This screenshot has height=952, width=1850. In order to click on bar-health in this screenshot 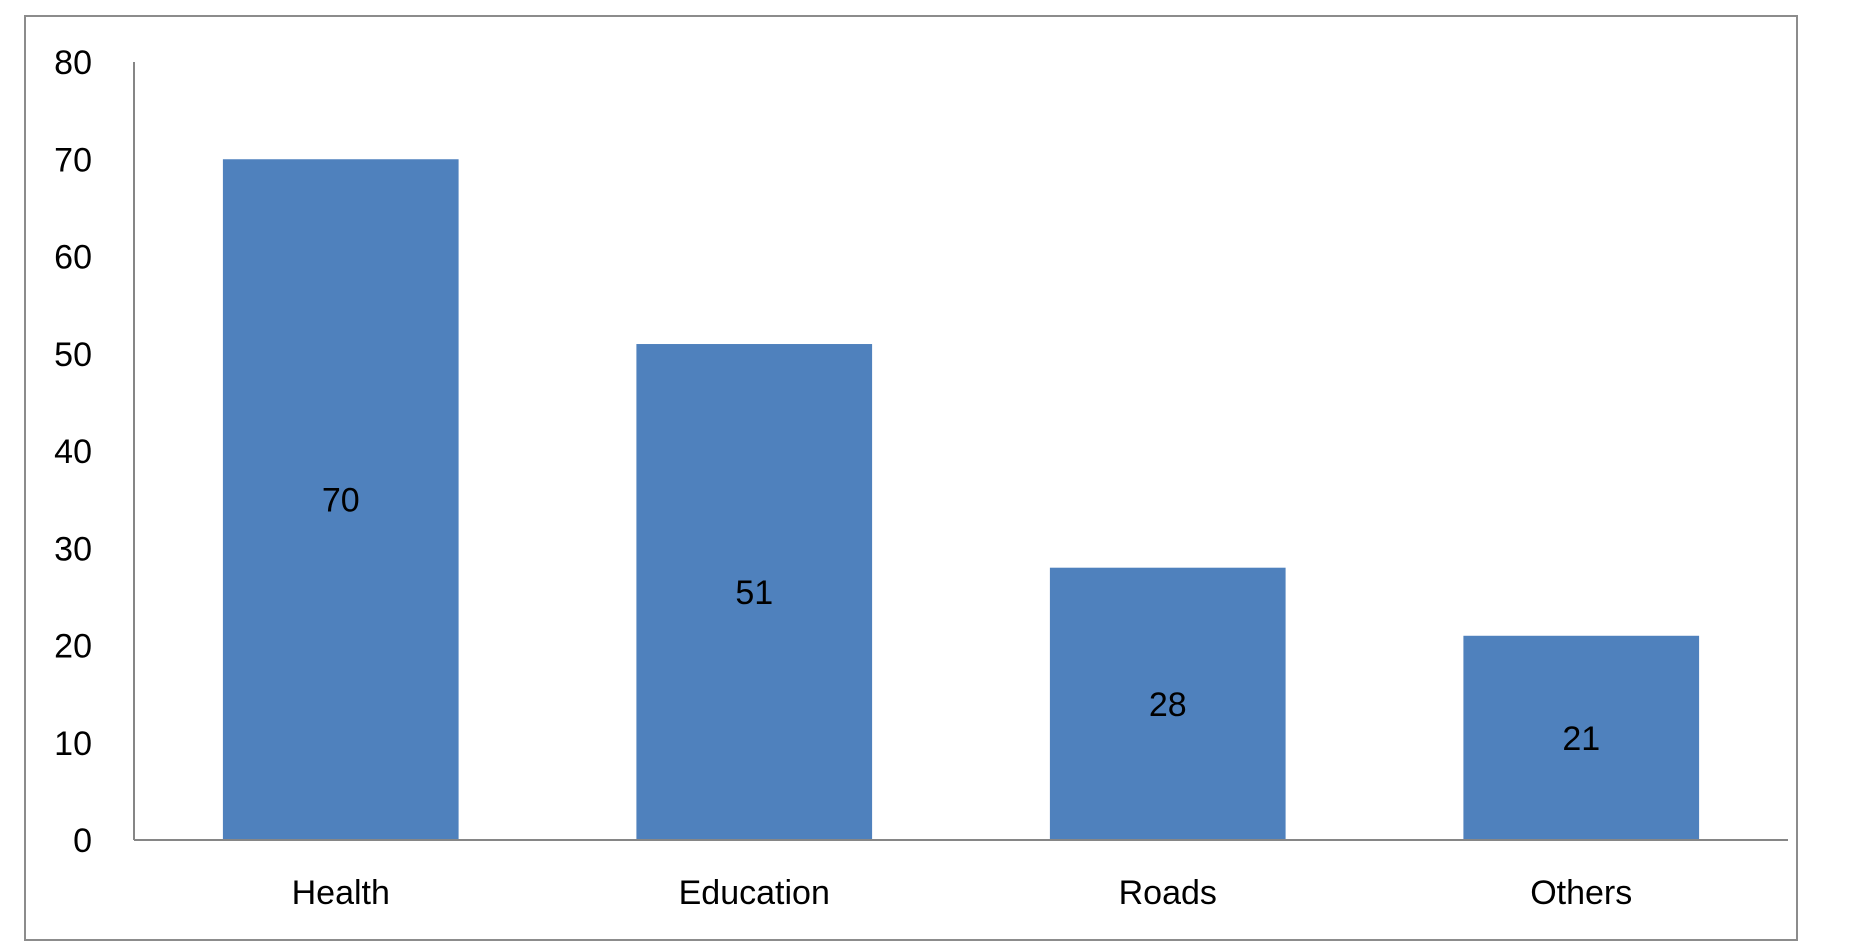, I will do `click(340, 499)`.